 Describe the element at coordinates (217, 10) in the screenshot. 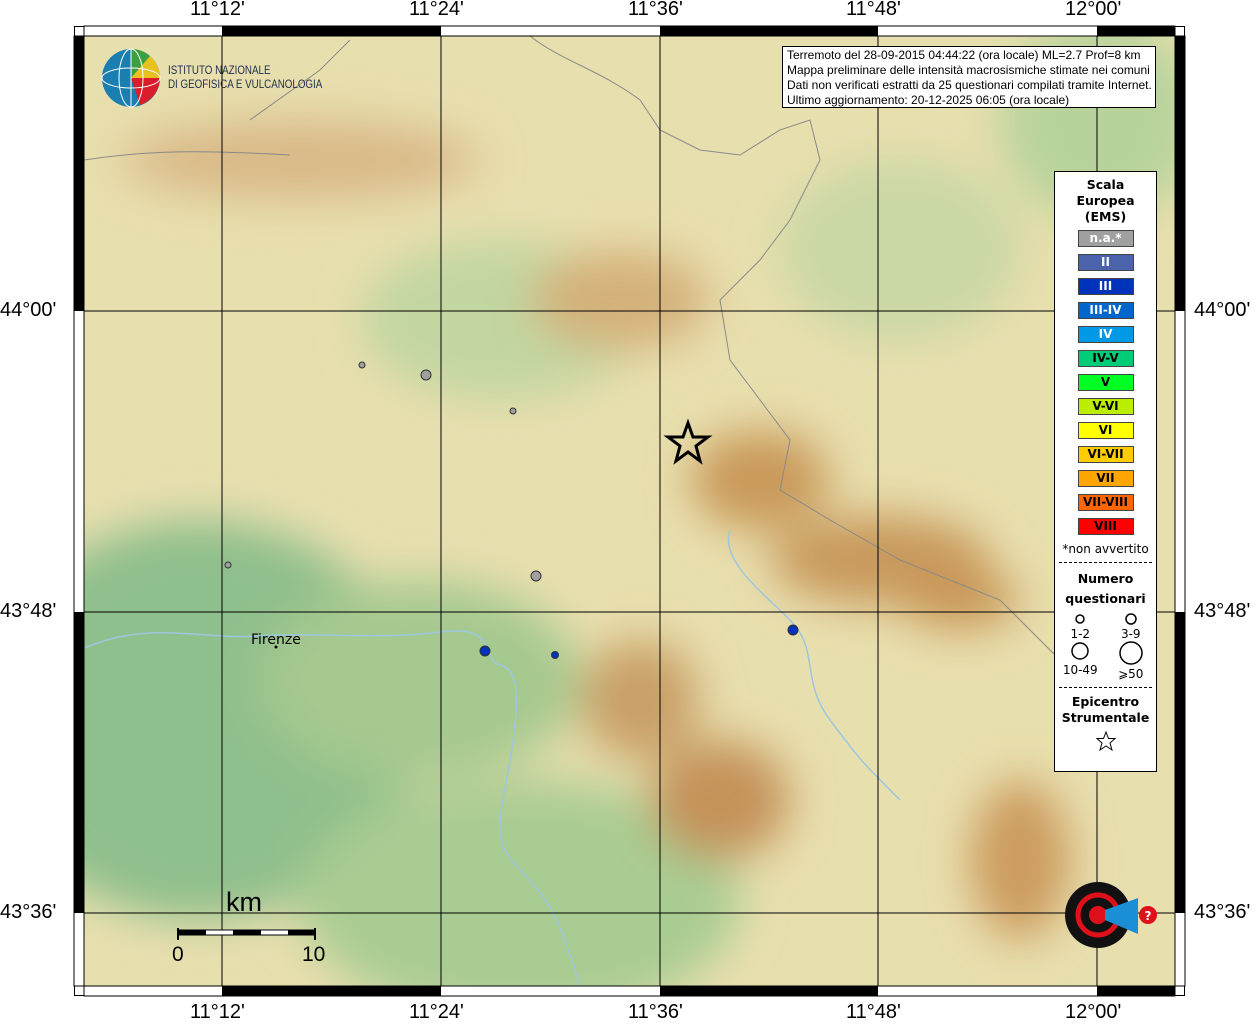

I see `lon-tick-top: 11°12'` at that location.